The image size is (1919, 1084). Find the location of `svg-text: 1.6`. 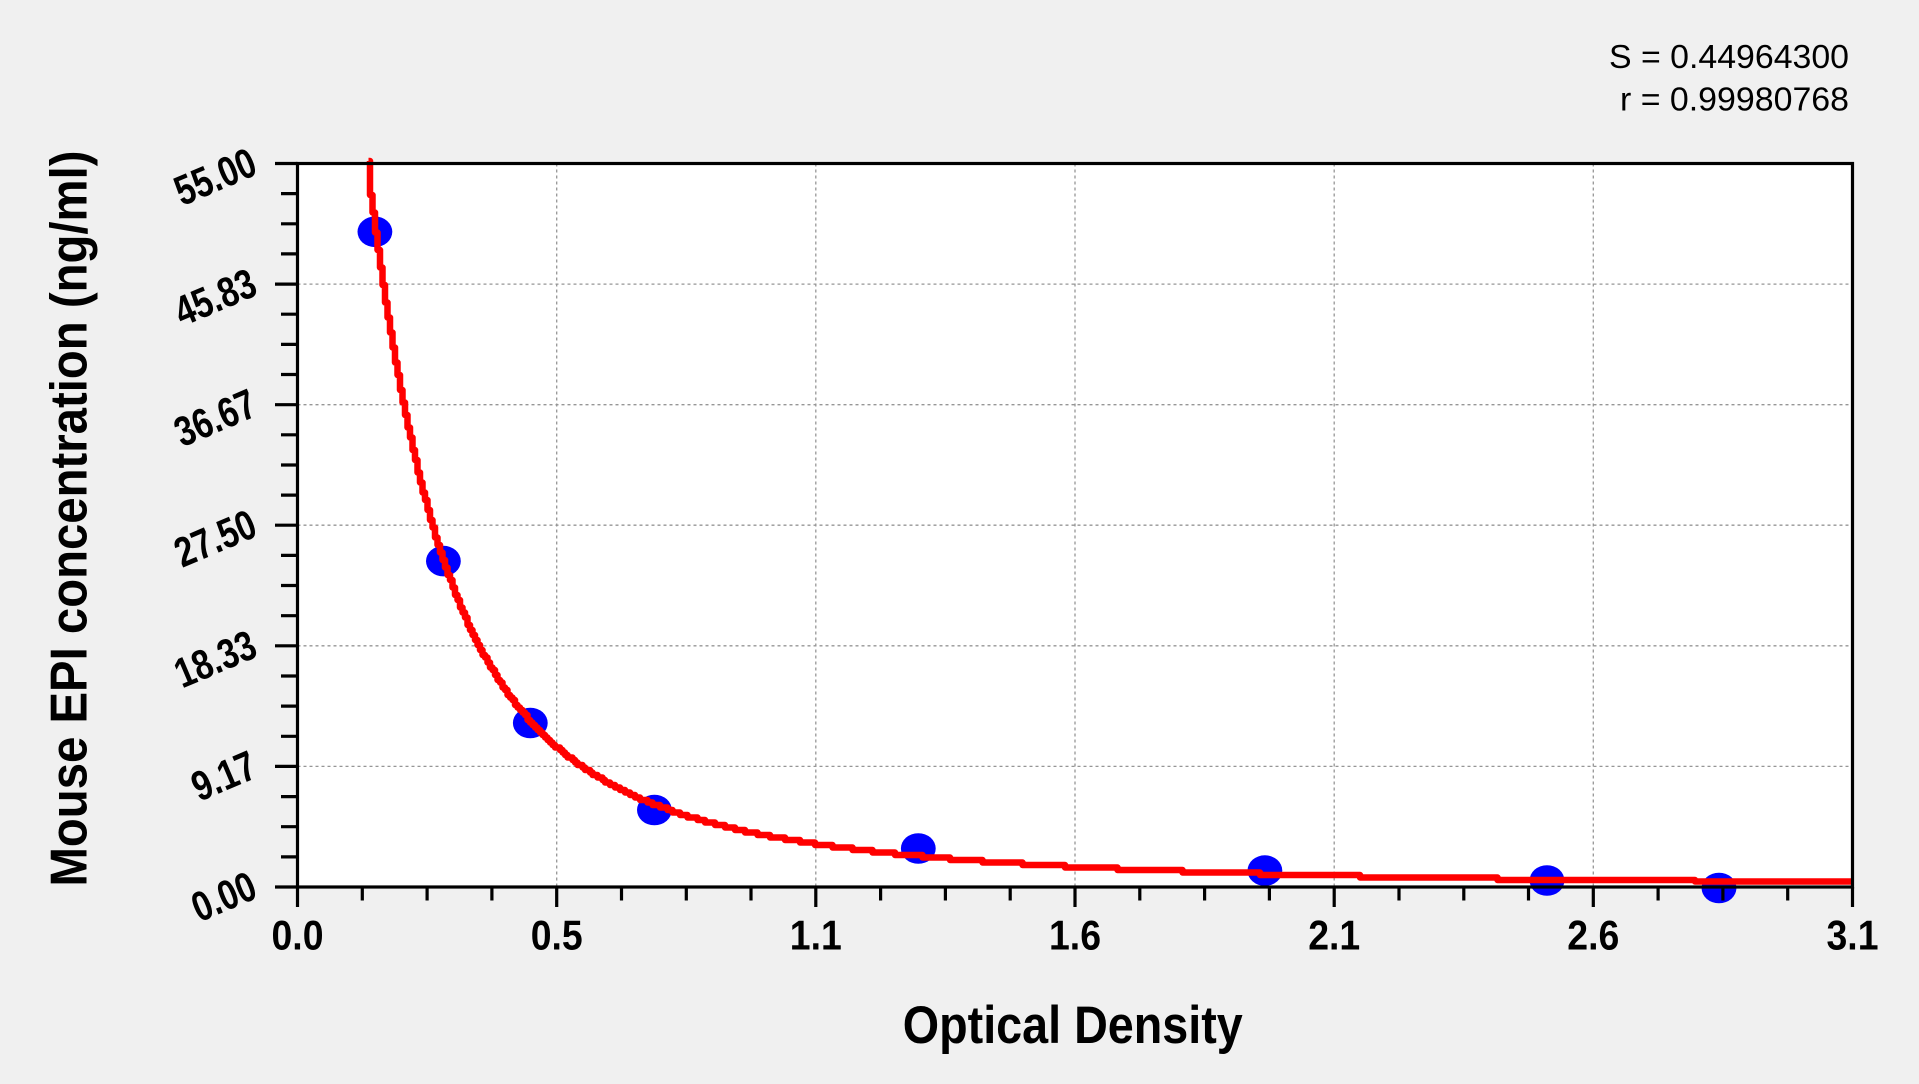

svg-text: 1.6 is located at coordinates (1075, 935).